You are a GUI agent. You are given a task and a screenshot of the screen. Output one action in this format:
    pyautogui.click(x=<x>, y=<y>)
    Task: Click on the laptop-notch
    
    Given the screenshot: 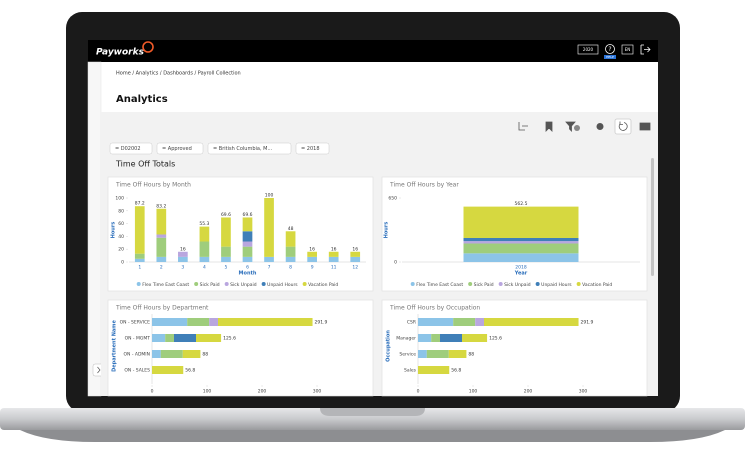 What is the action you would take?
    pyautogui.click(x=372, y=412)
    